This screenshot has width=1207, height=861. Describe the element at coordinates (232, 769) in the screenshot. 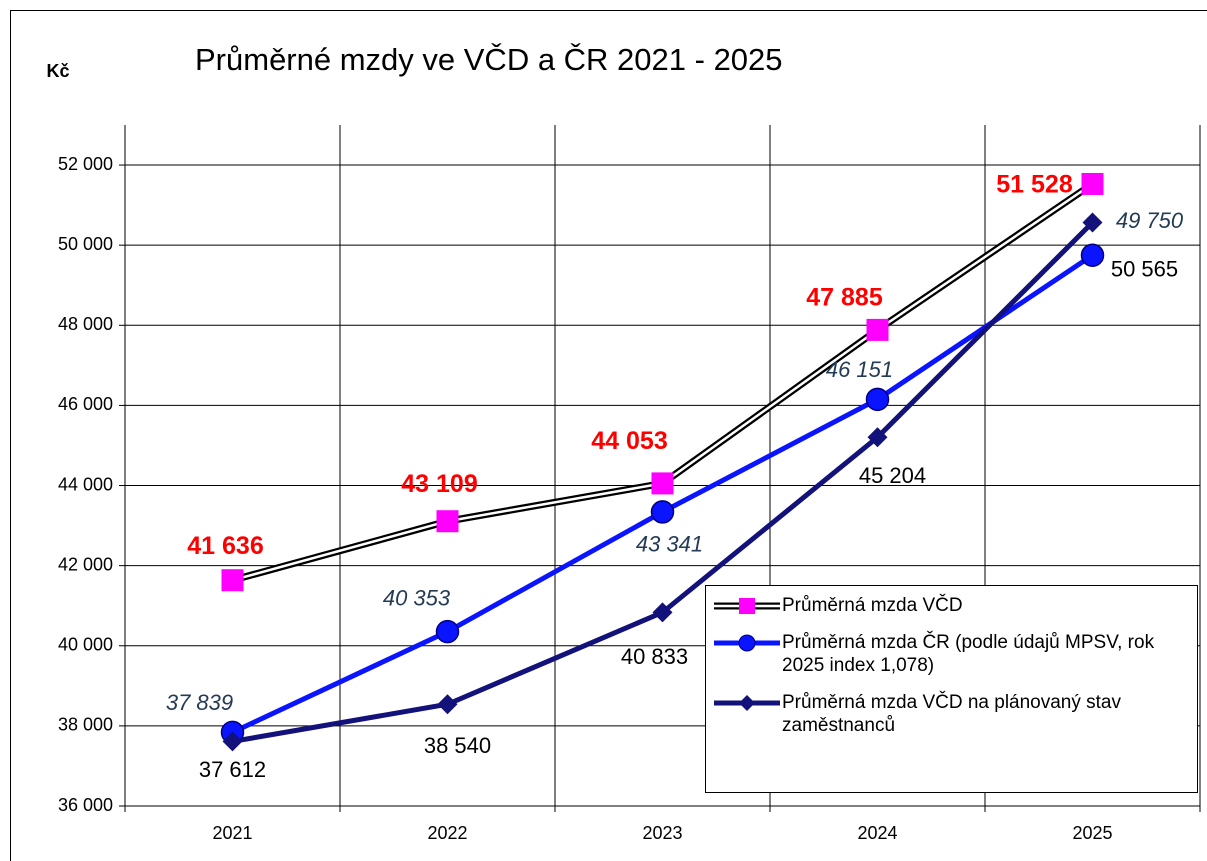

I see `data-label: 37 612` at that location.